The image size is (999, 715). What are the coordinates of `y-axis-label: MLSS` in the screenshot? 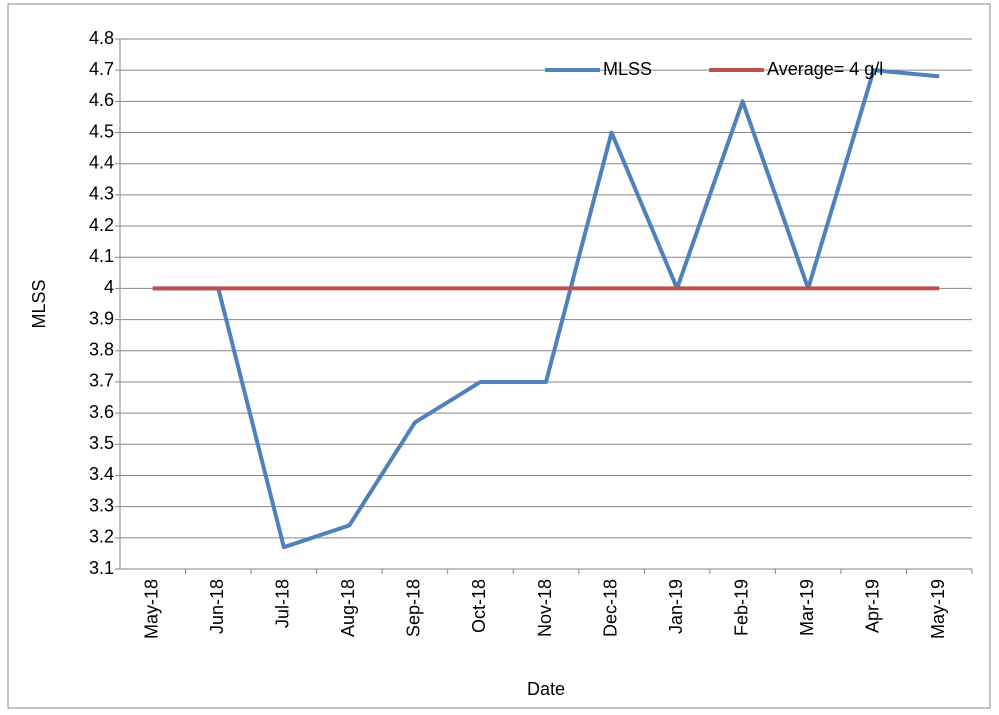 It's located at (39, 303).